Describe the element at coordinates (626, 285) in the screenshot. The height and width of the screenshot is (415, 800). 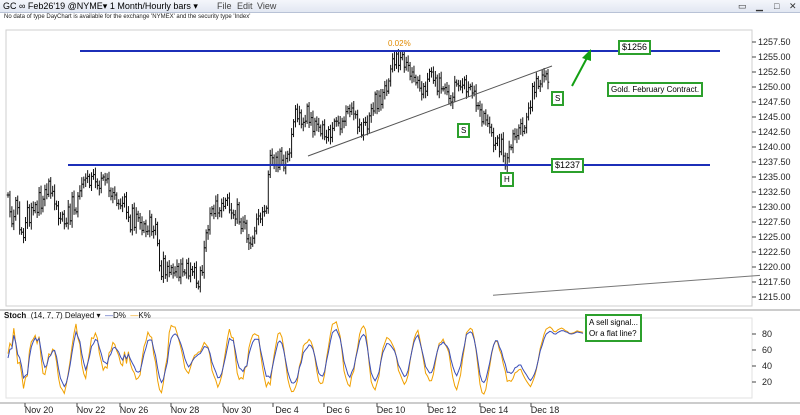
I see `lower-trendline` at that location.